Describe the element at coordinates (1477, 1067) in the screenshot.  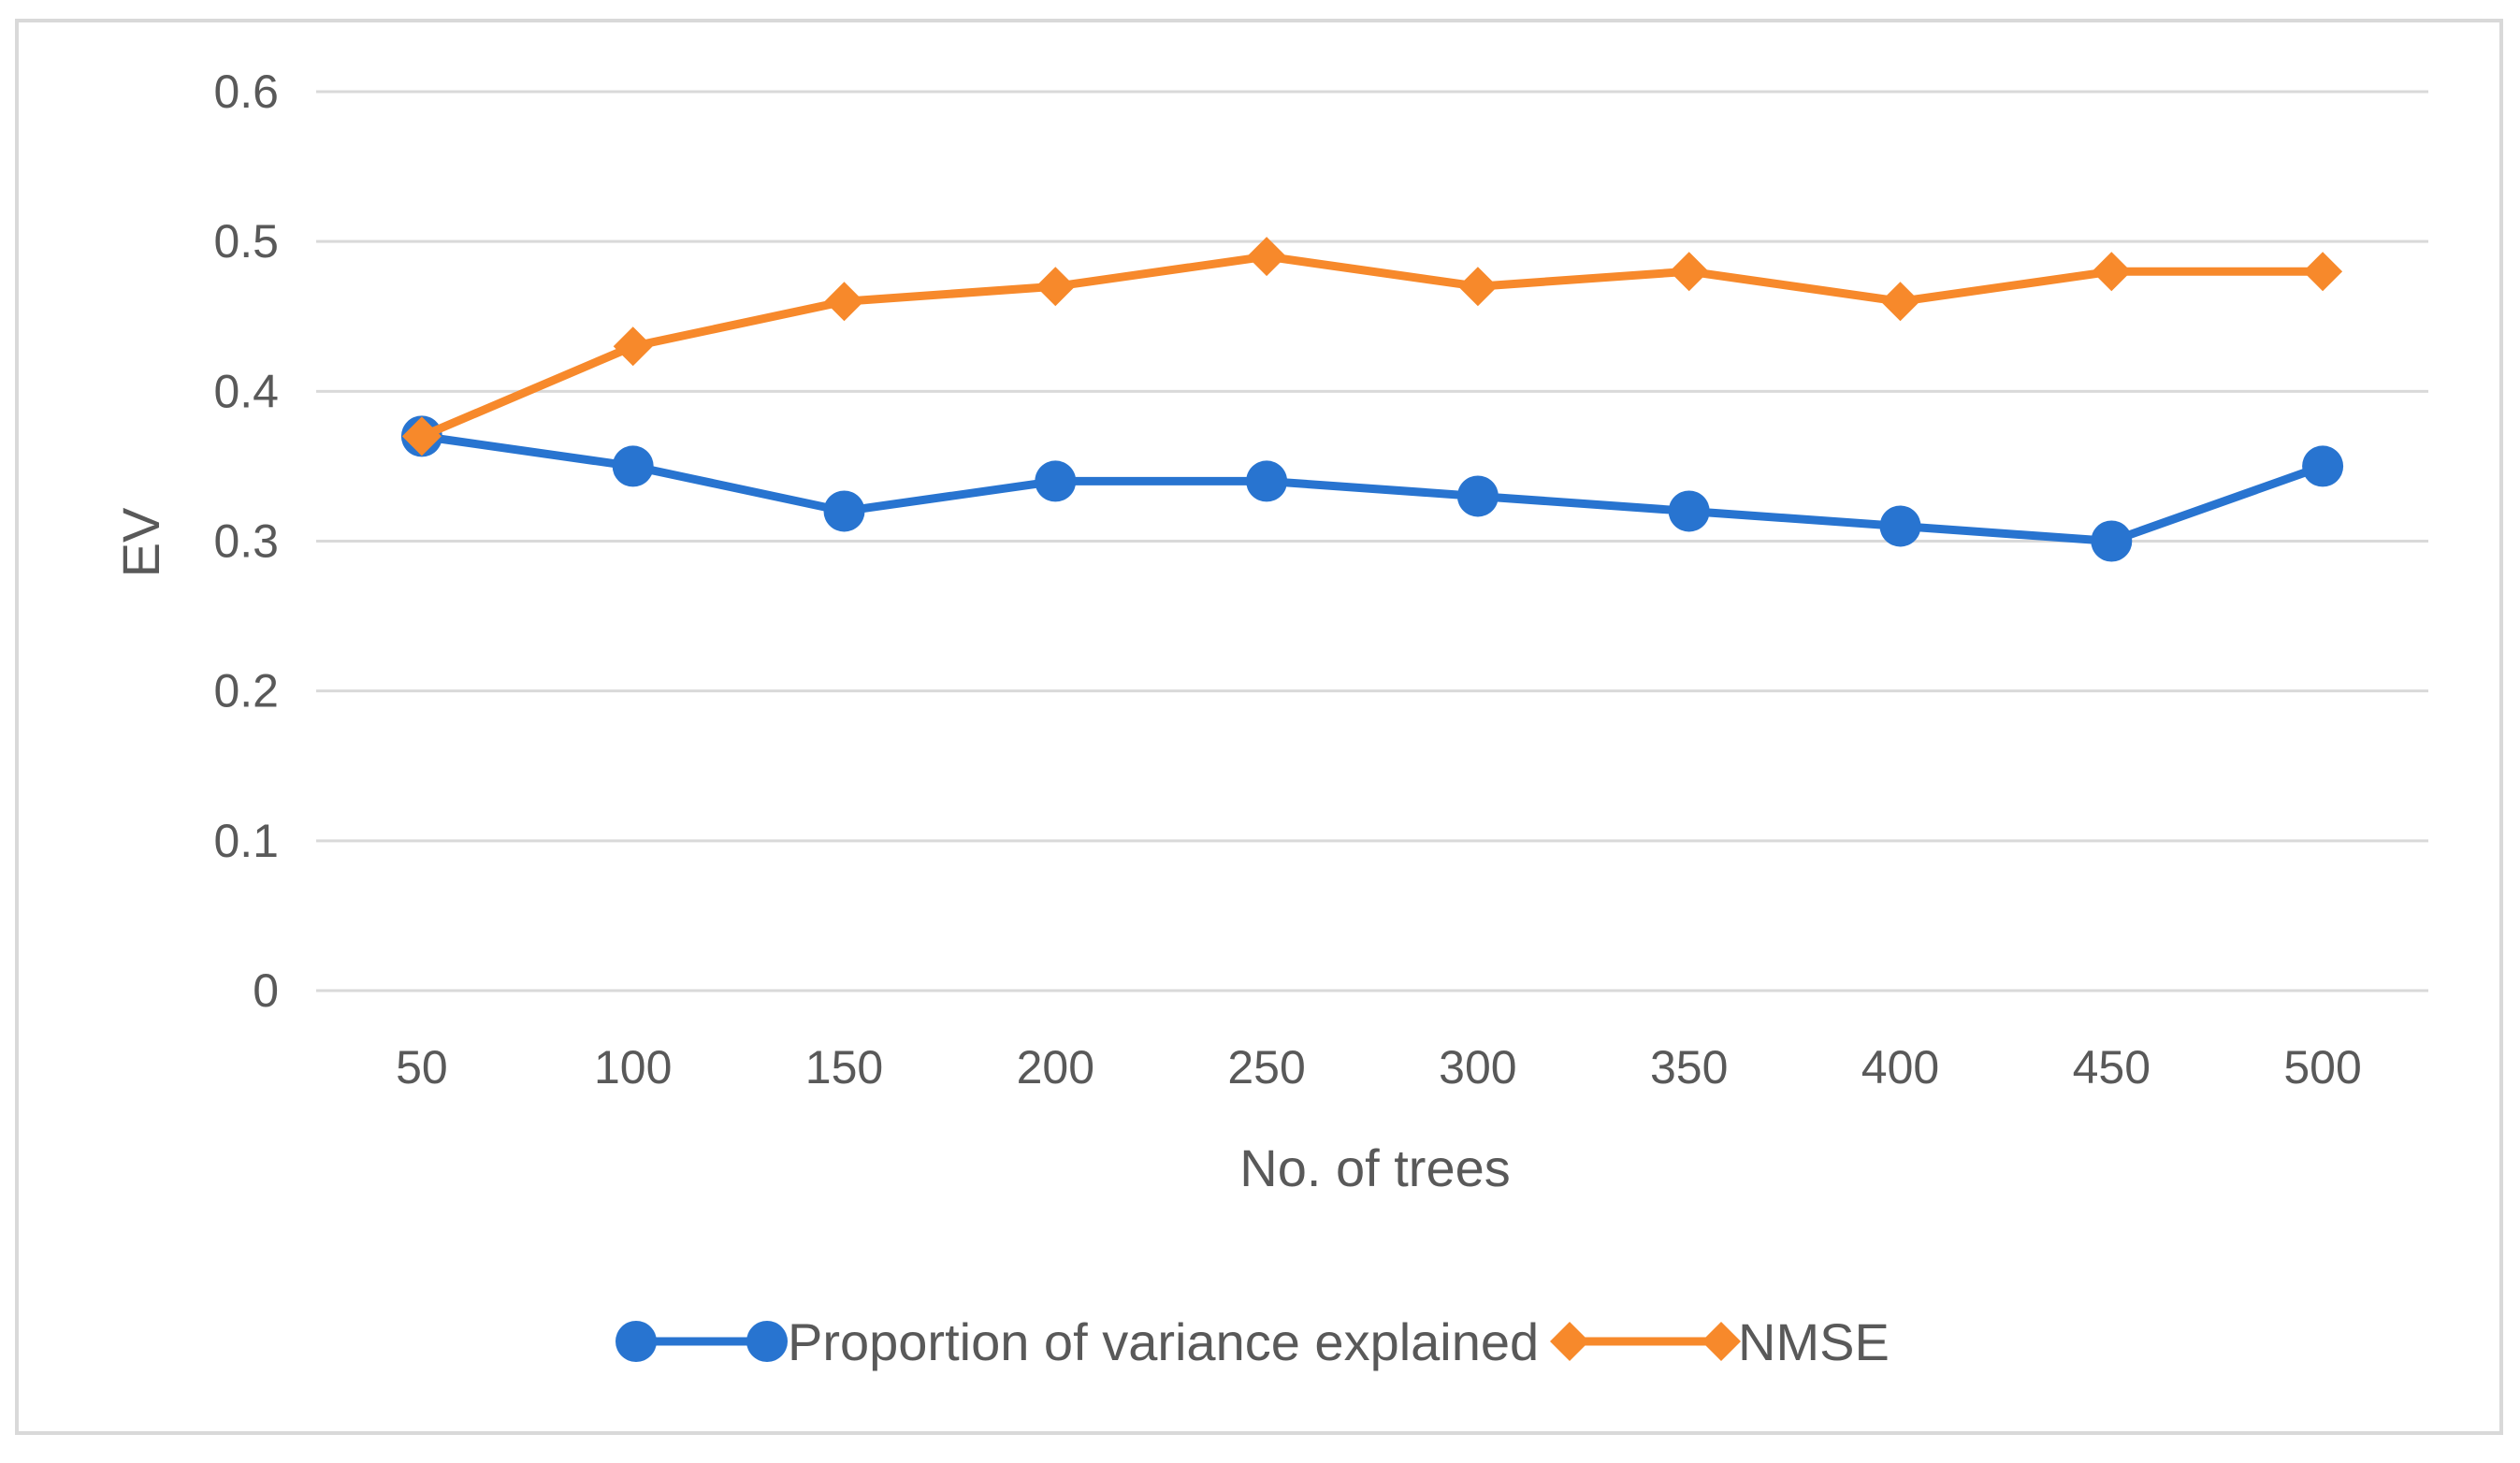
I see `x-tick-label: 300` at that location.